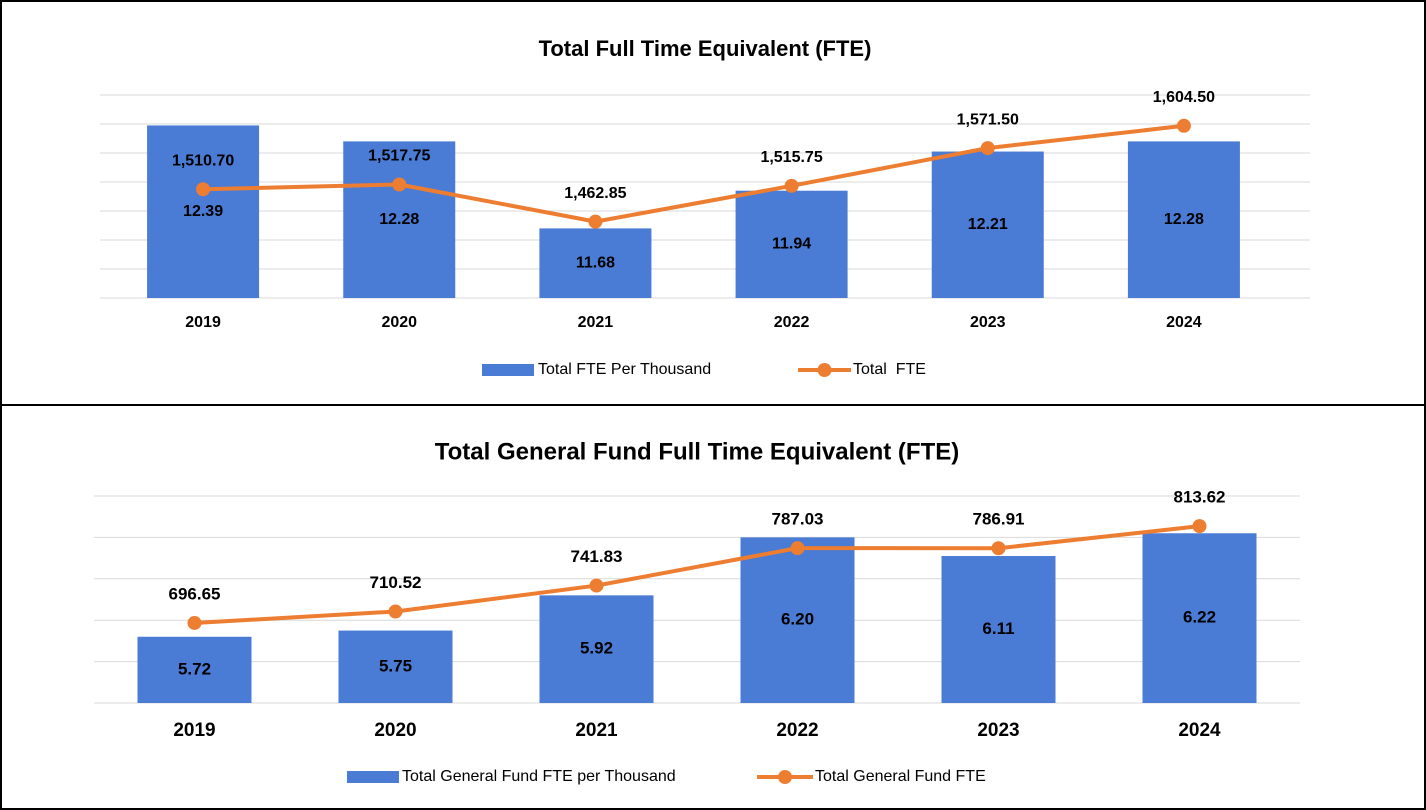 Image resolution: width=1426 pixels, height=810 pixels. I want to click on line-value-label: 813.62, so click(1200, 497).